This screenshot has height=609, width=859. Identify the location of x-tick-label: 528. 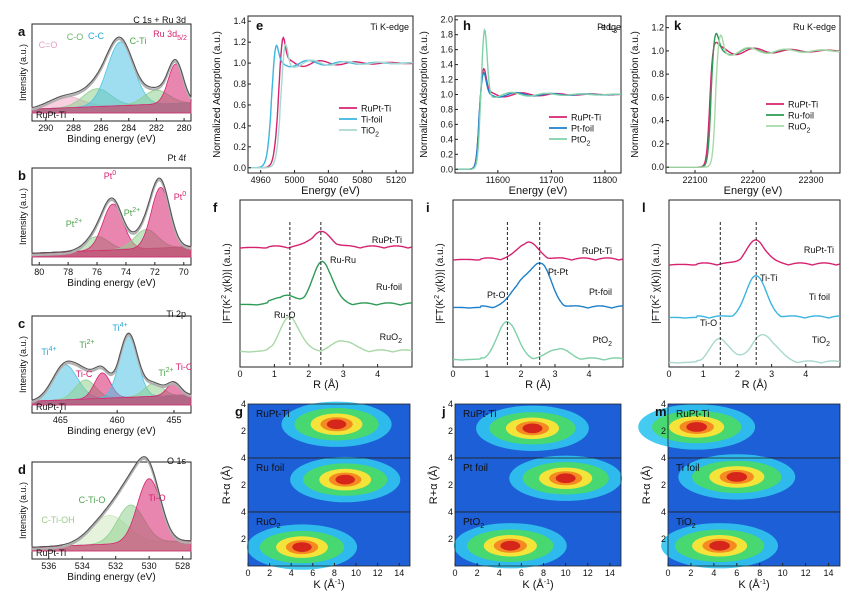
(182, 566).